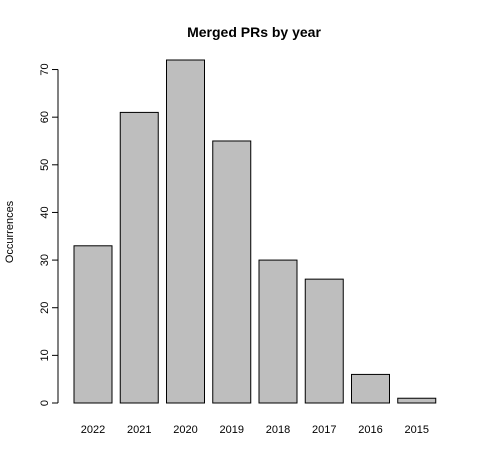 Image resolution: width=480 pixels, height=449 pixels. I want to click on x-tick-label-2021: 2021, so click(139, 430).